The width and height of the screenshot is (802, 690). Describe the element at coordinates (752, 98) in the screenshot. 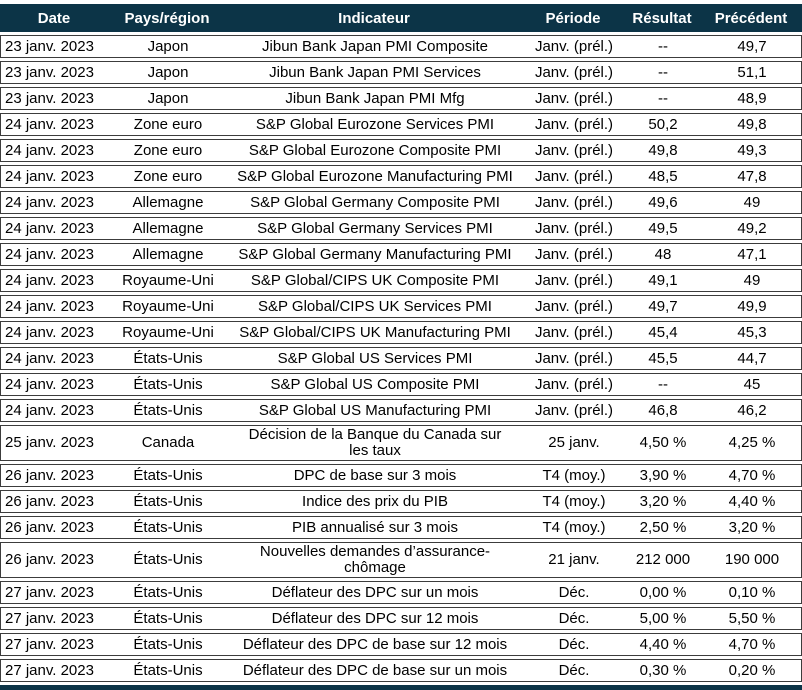

I see `cell-previous: 48,9` at that location.